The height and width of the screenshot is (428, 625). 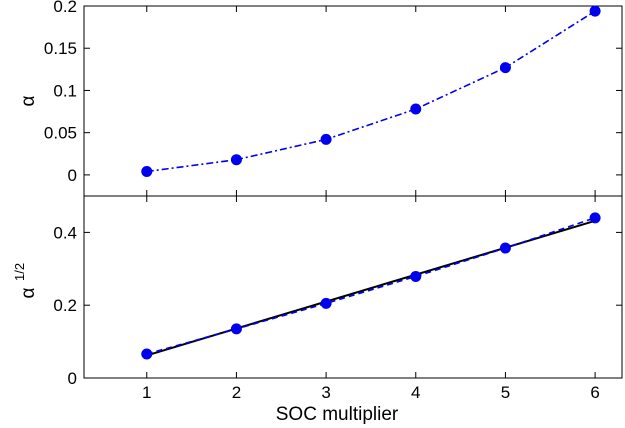 What do you see at coordinates (325, 392) in the screenshot?
I see `x-tick-label: 3` at bounding box center [325, 392].